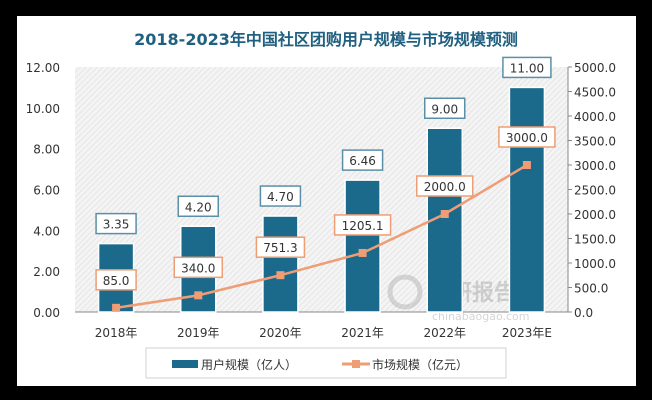 Image resolution: width=652 pixels, height=400 pixels. What do you see at coordinates (46, 231) in the screenshot?
I see `left-tick-label: 4.00` at bounding box center [46, 231].